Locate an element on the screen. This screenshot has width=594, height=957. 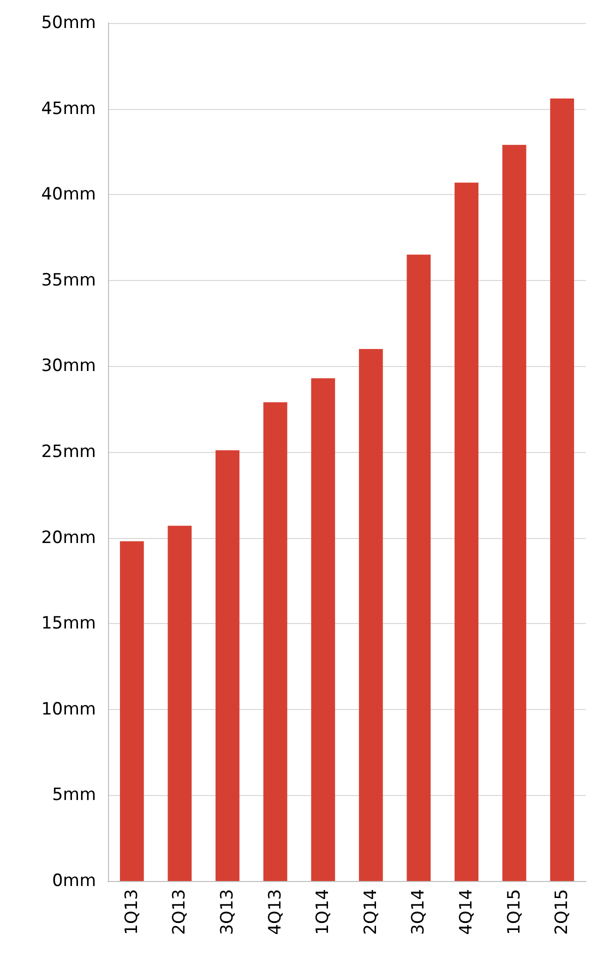
y-tick-label: 10mm is located at coordinates (68, 709).